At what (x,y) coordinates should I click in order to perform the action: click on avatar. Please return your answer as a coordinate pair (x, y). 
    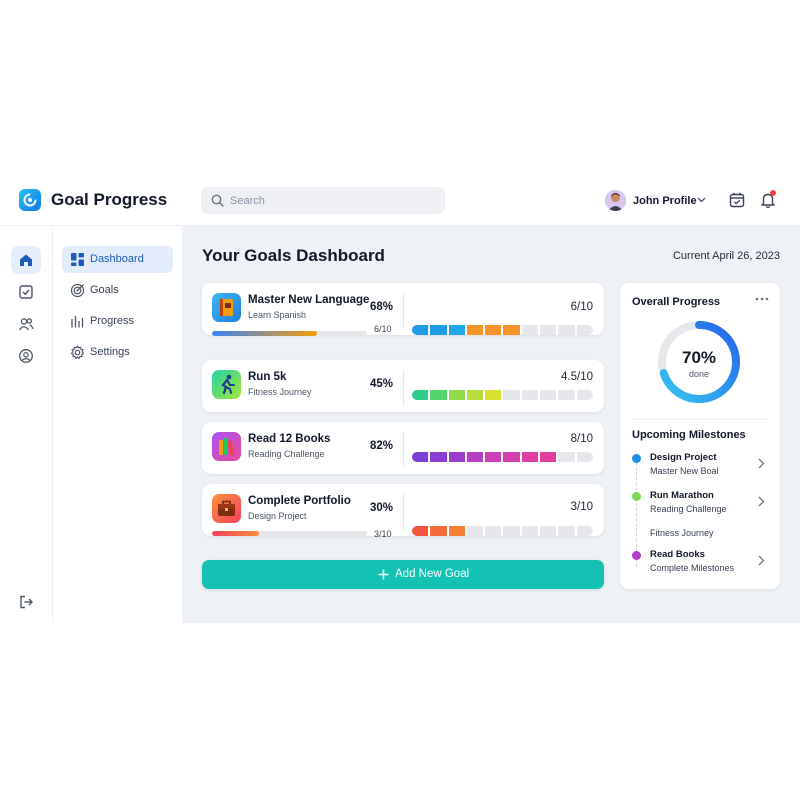
    Looking at the image, I should click on (615, 200).